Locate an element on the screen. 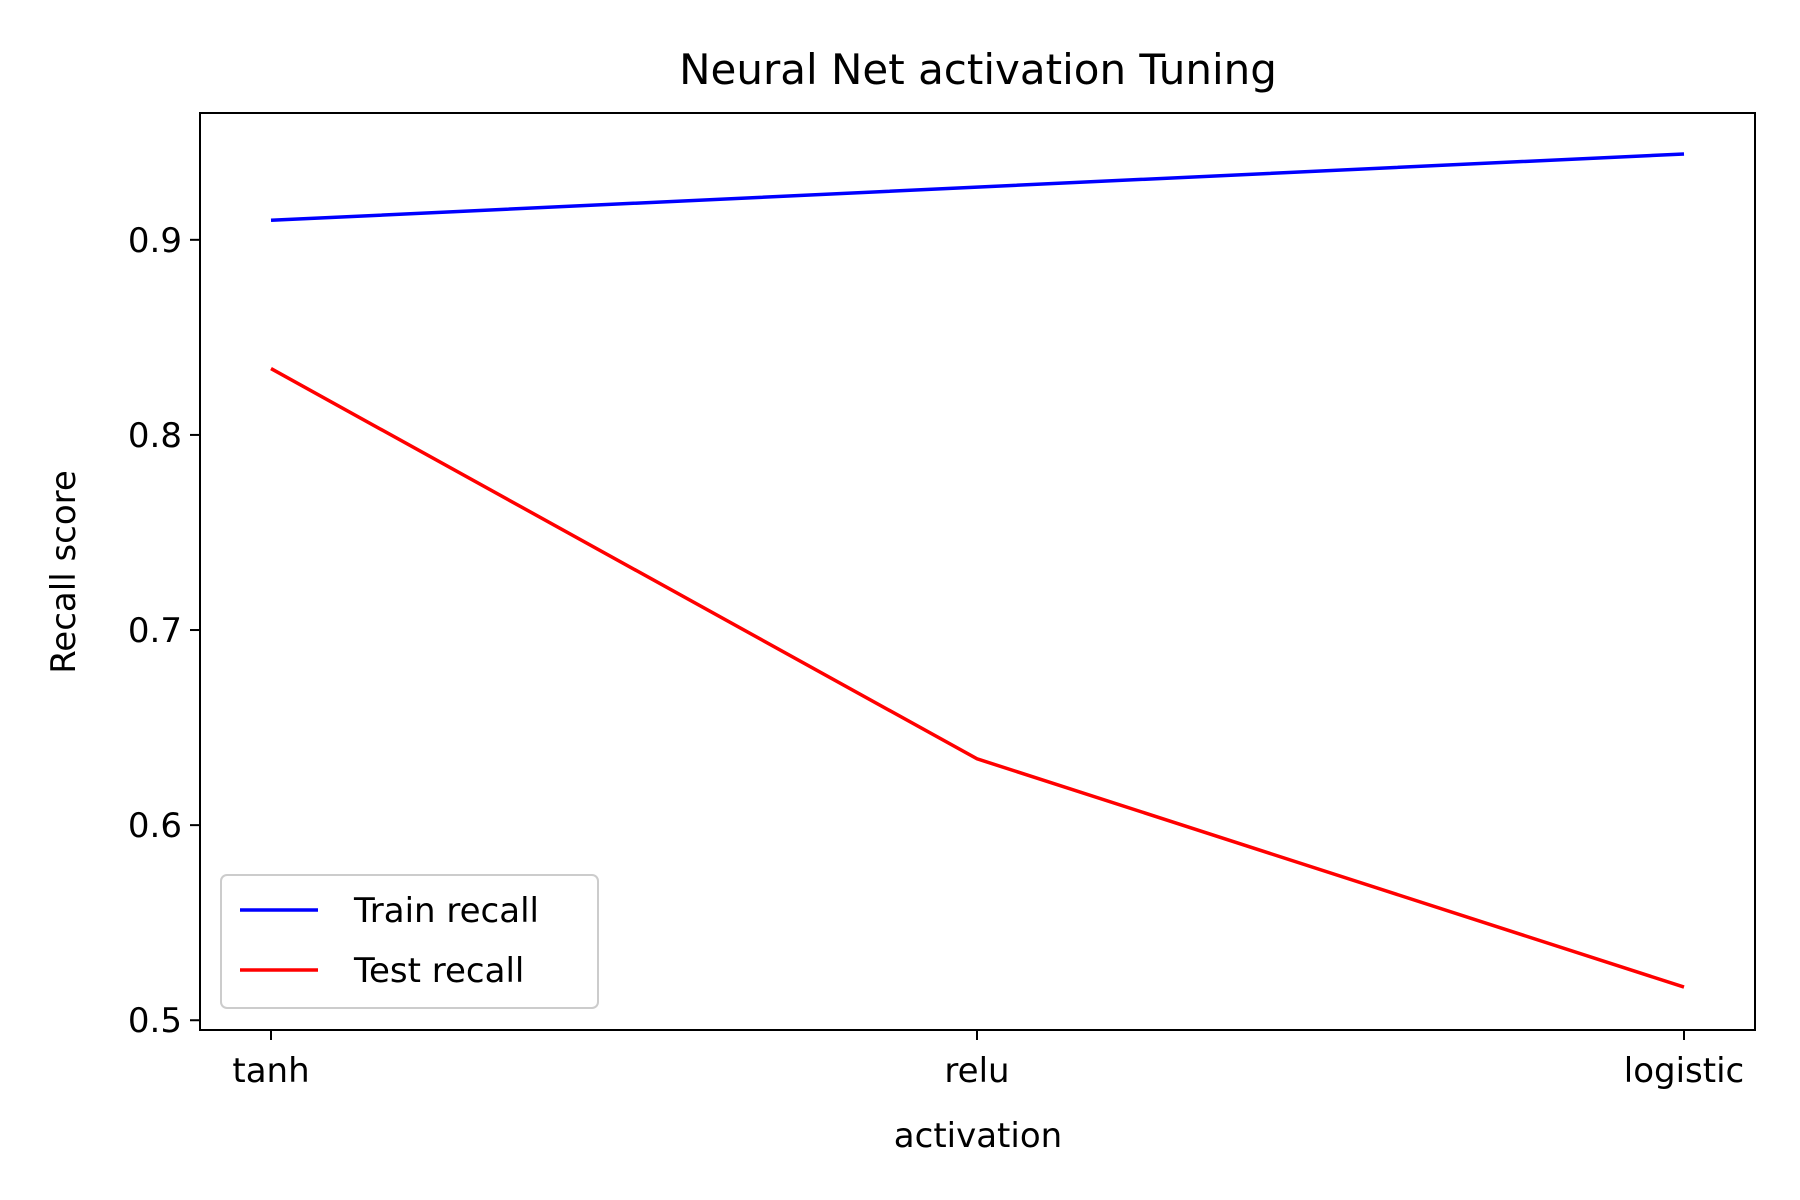 This screenshot has height=1200, width=1800. x-axis: tanh relu logistic is located at coordinates (988, 1060).